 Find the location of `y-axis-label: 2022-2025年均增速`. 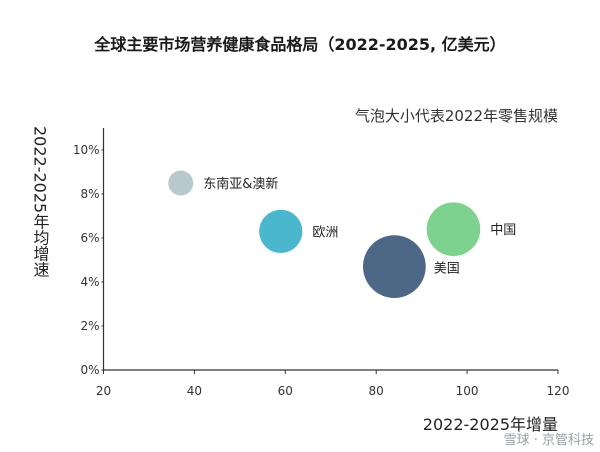

y-axis-label: 2022-2025年均增速 is located at coordinates (40, 201).